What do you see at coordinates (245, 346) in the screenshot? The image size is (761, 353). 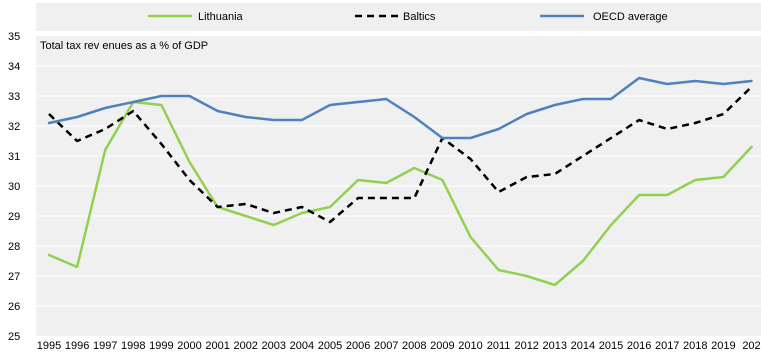 I see `x-tick-label: 2002` at bounding box center [245, 346].